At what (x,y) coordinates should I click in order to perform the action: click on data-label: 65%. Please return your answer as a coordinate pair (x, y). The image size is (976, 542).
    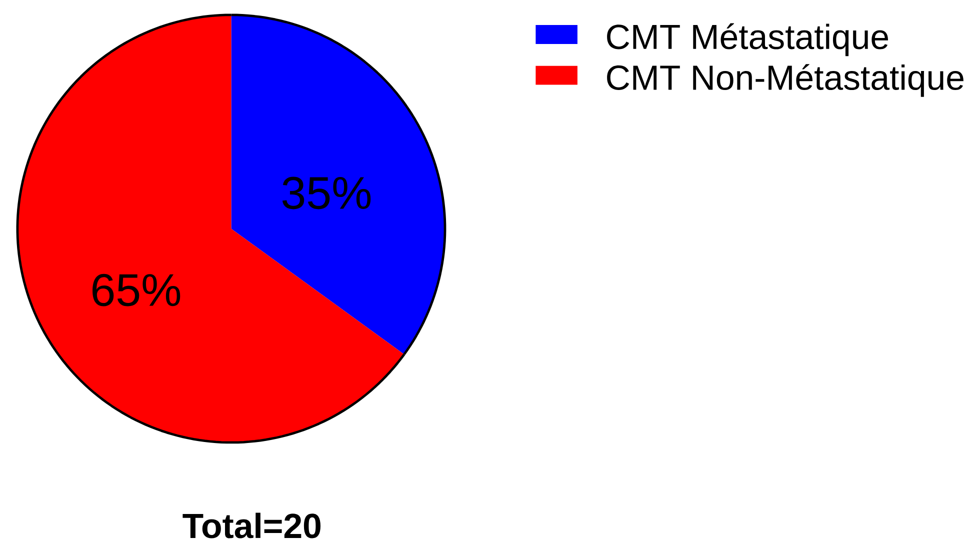
    Looking at the image, I should click on (136, 290).